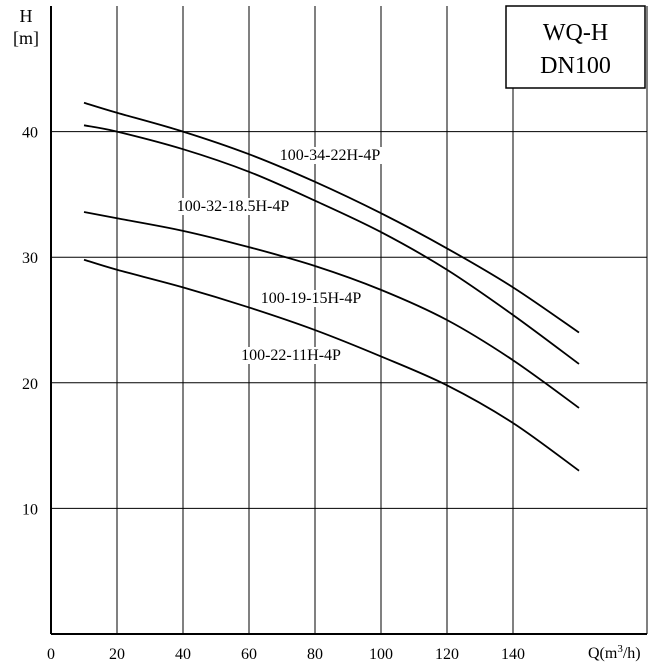  I want to click on title-box: WQ-H DN100, so click(575, 47).